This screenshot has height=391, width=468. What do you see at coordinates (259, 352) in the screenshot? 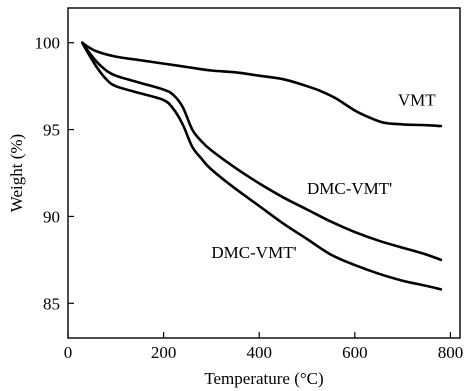
I see `x-tick-label: 400` at bounding box center [259, 352].